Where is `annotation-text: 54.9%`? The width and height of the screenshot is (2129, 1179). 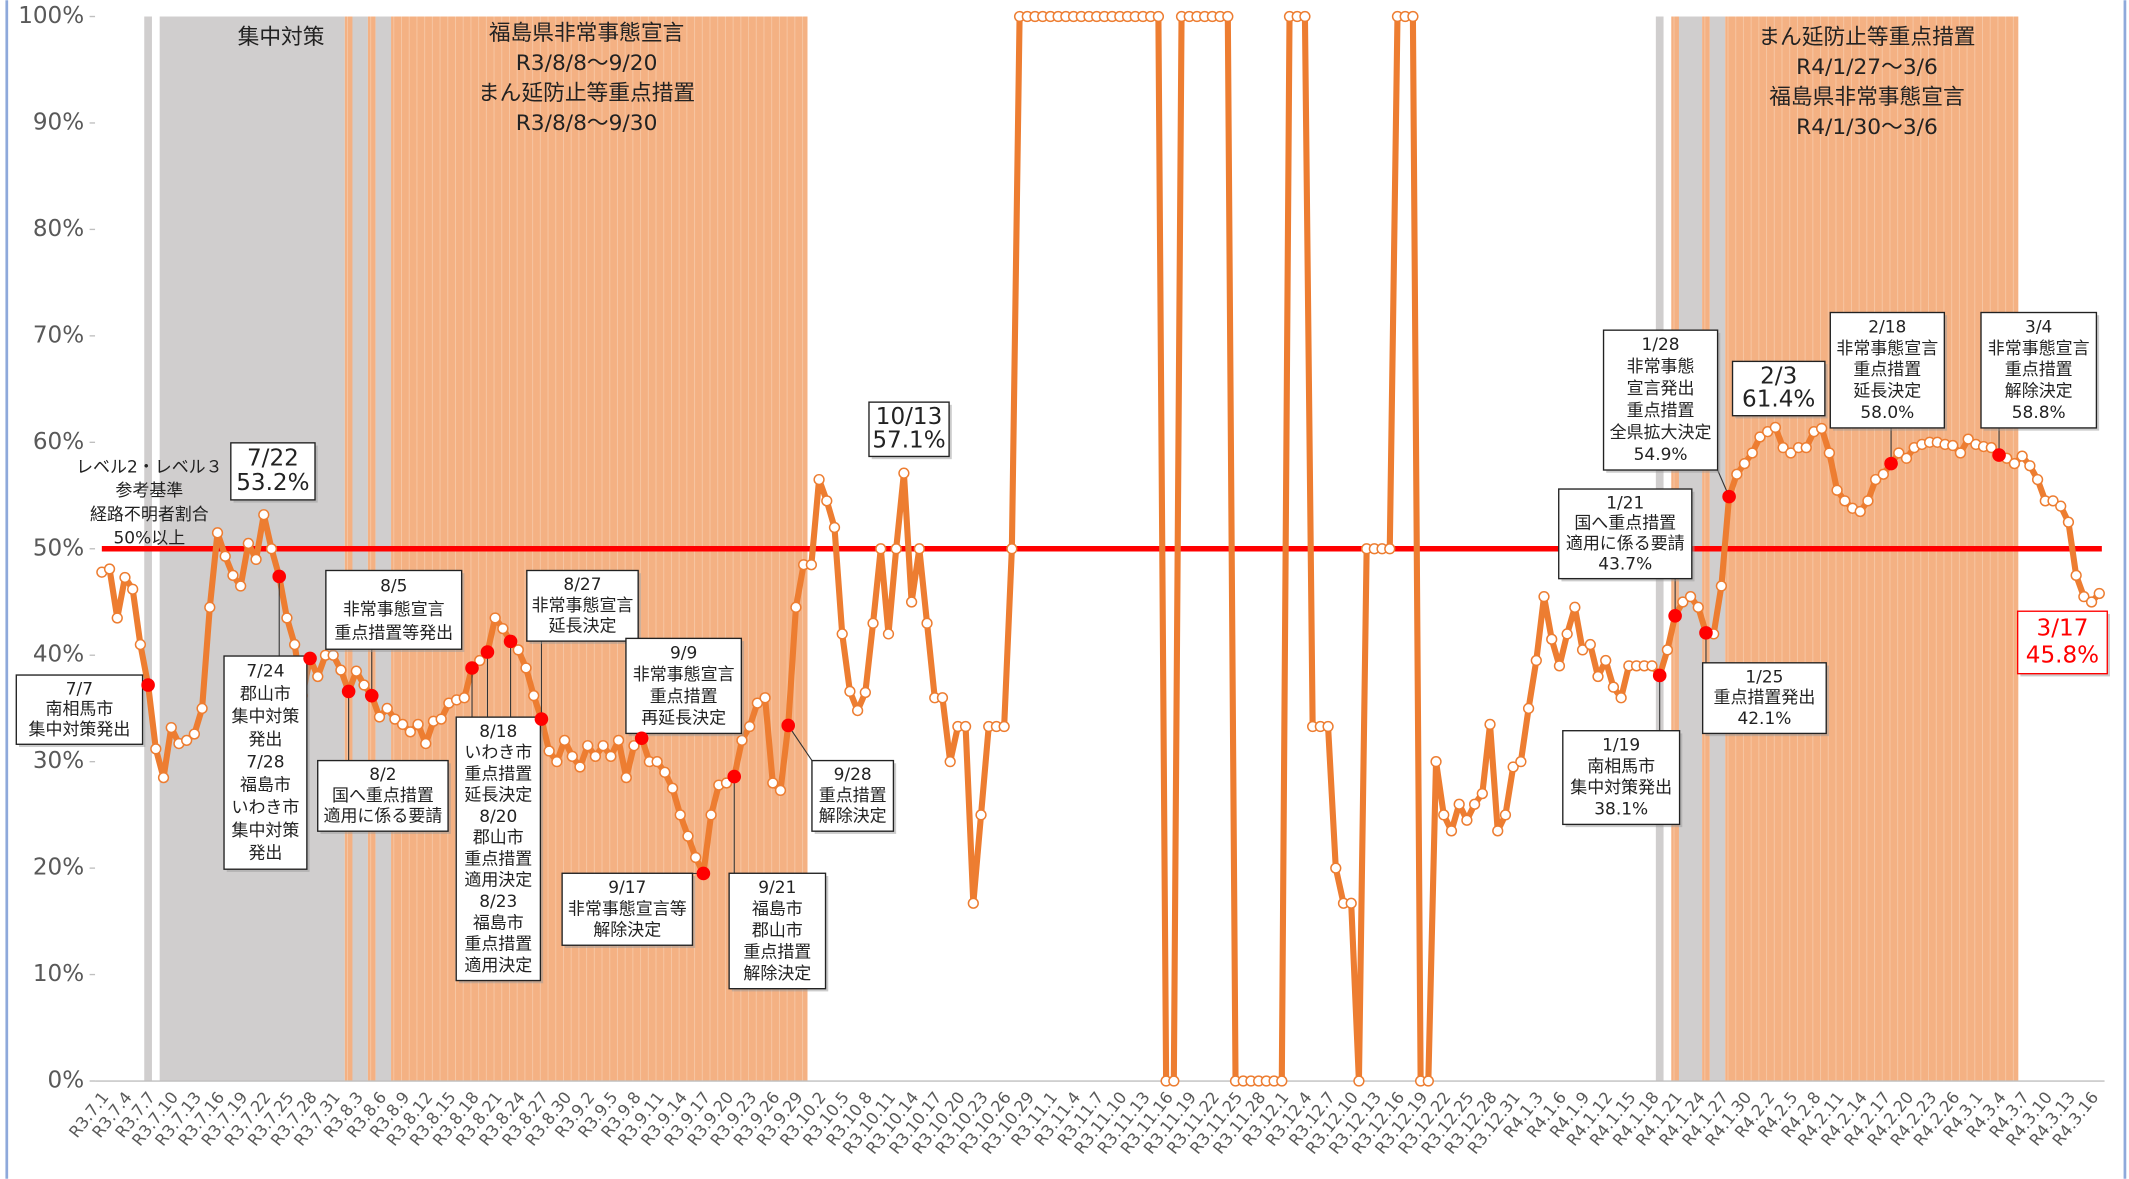
annotation-text: 54.9% is located at coordinates (1661, 455).